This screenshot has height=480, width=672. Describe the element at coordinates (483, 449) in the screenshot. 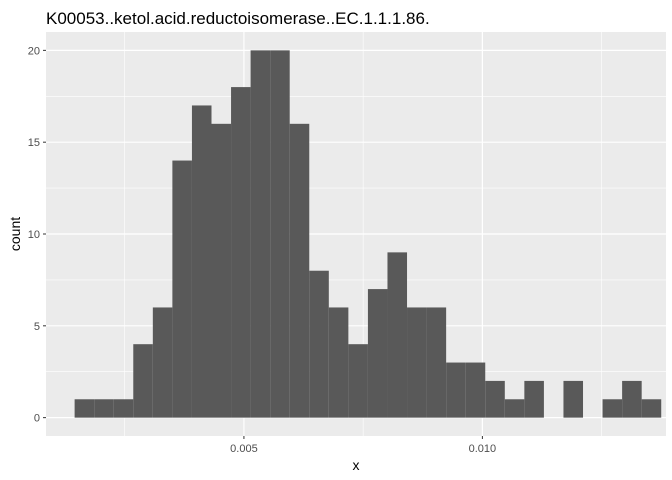

I see `x-tick-label: 0.010` at that location.